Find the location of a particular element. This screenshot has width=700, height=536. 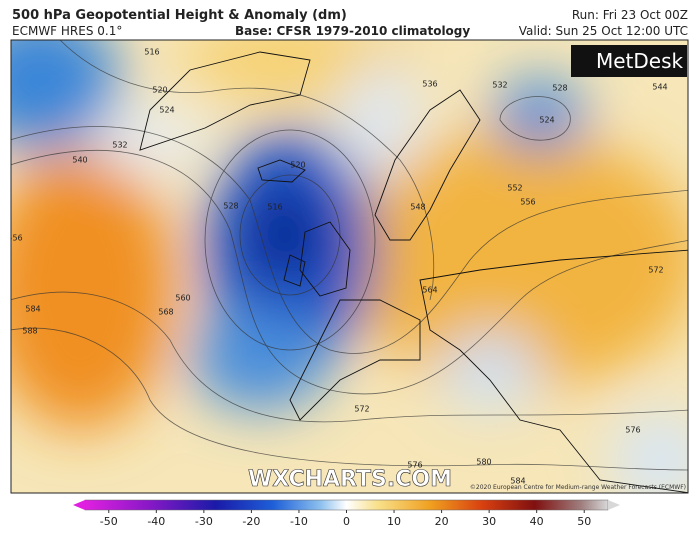

colorbar-tick-label: -40 is located at coordinates (156, 521).